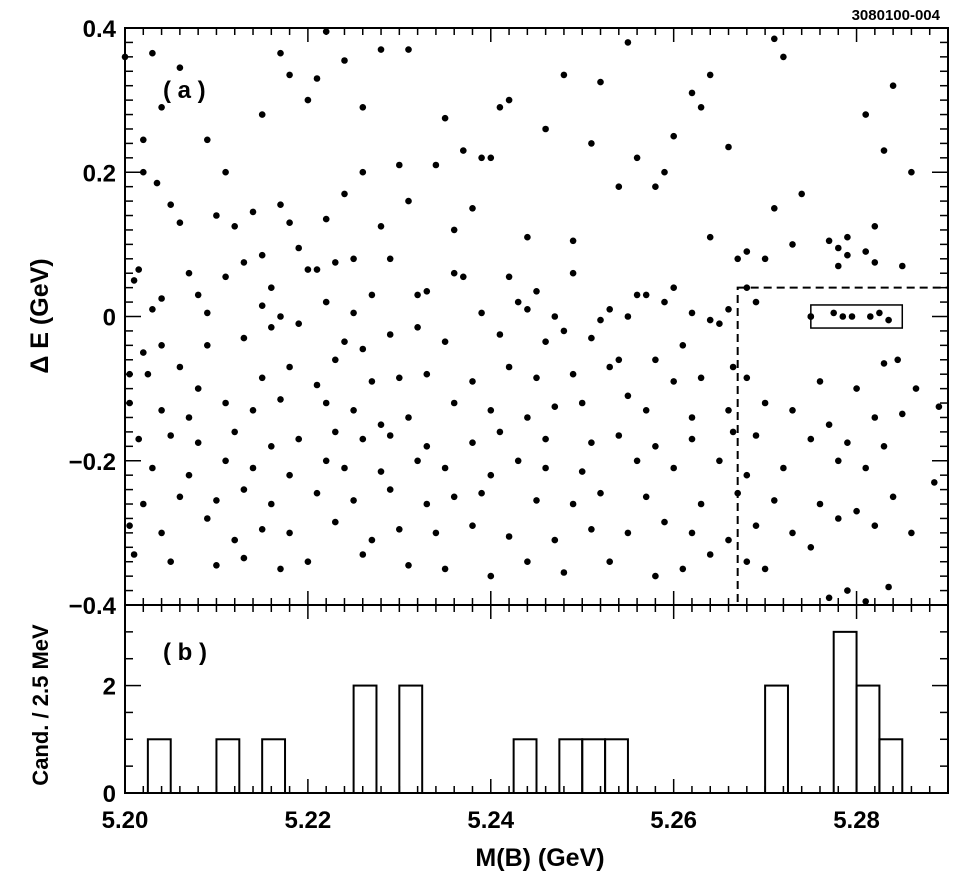  I want to click on figure-id: 3080100-004, so click(896, 15).